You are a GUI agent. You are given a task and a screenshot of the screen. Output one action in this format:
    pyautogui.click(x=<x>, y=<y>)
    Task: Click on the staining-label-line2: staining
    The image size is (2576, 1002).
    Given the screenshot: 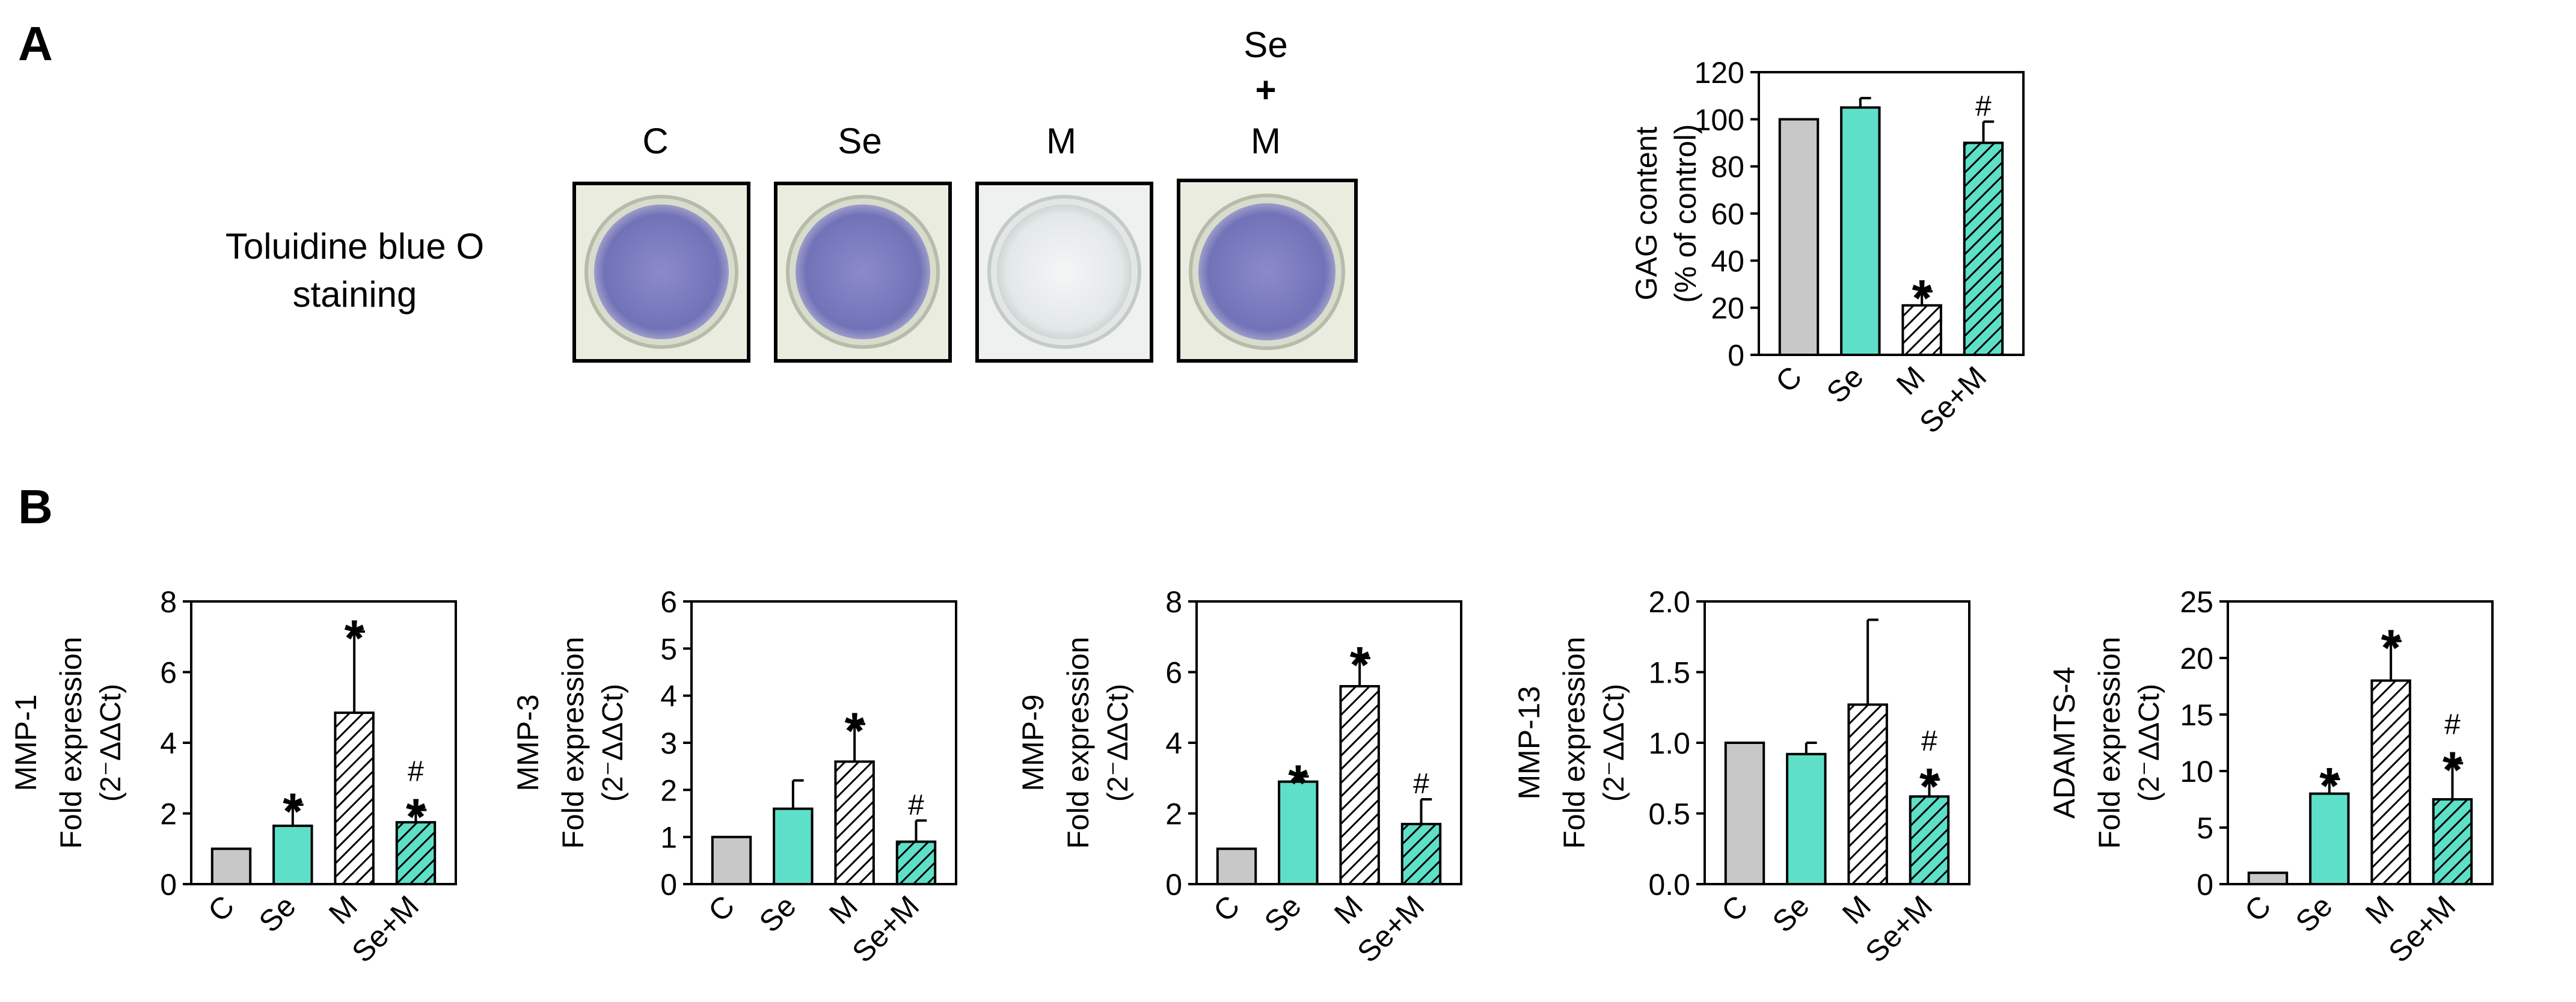 What is the action you would take?
    pyautogui.click(x=355, y=294)
    